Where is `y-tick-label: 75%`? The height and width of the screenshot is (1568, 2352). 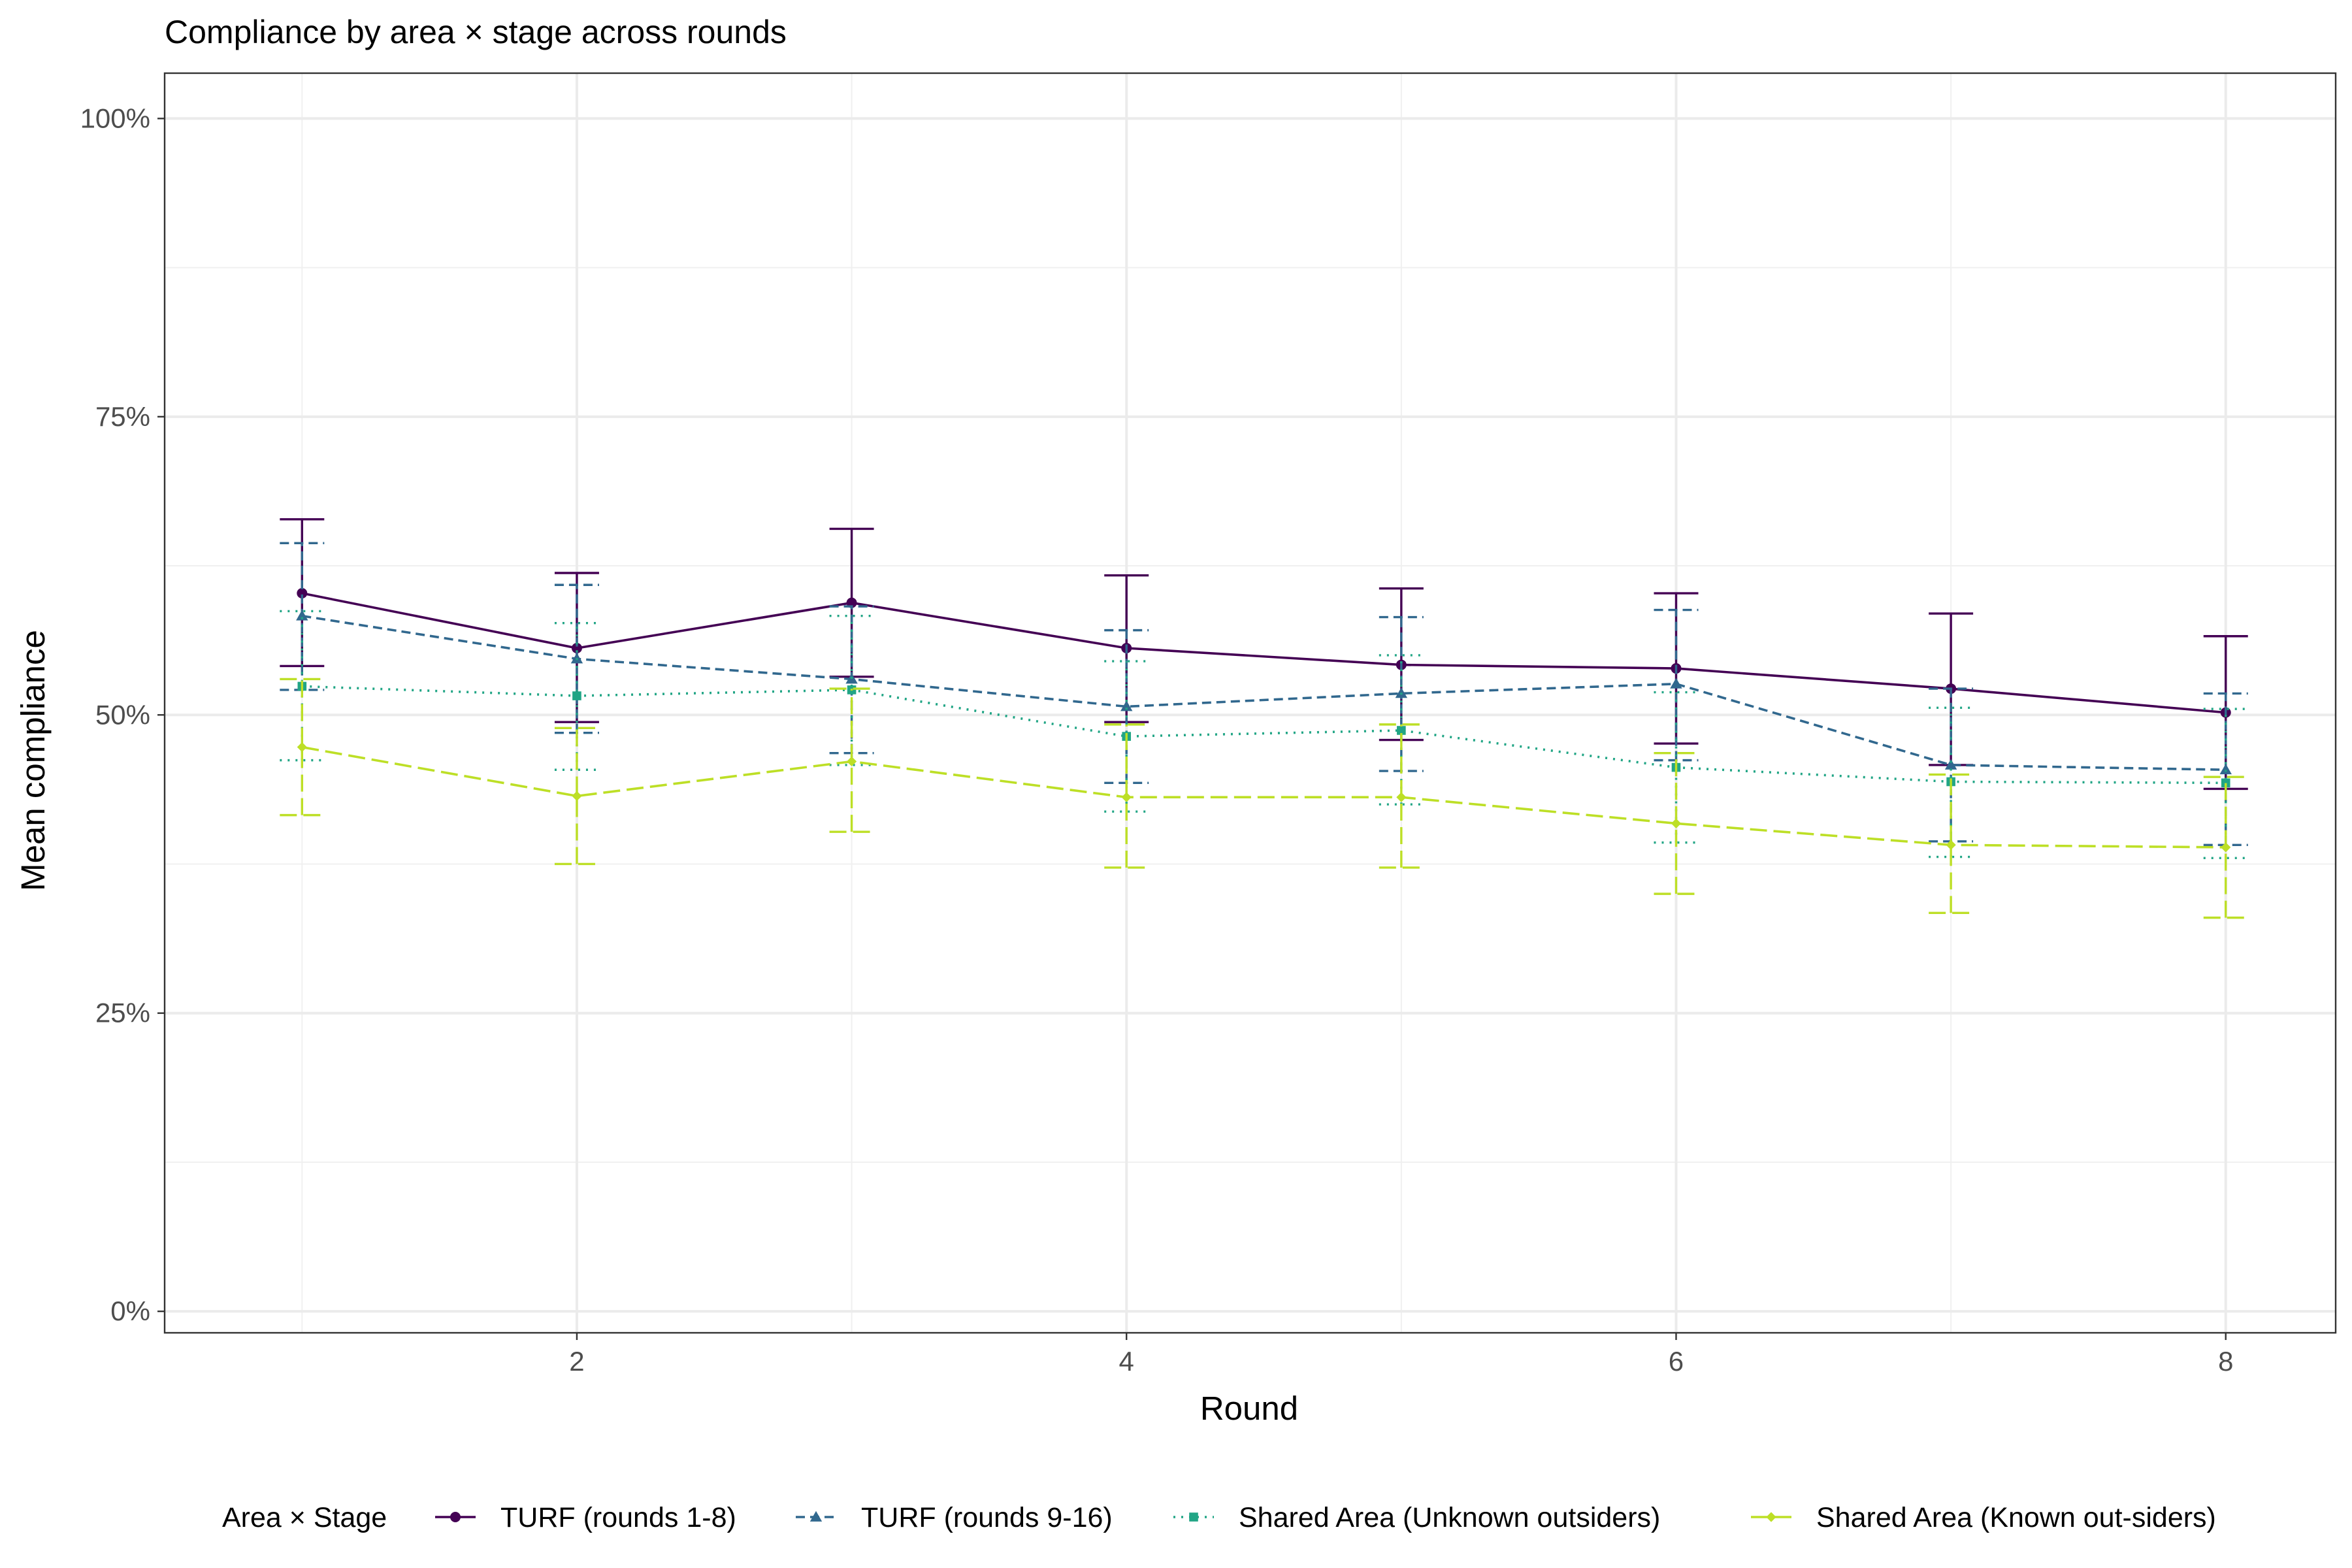
y-tick-label: 75% is located at coordinates (122, 416).